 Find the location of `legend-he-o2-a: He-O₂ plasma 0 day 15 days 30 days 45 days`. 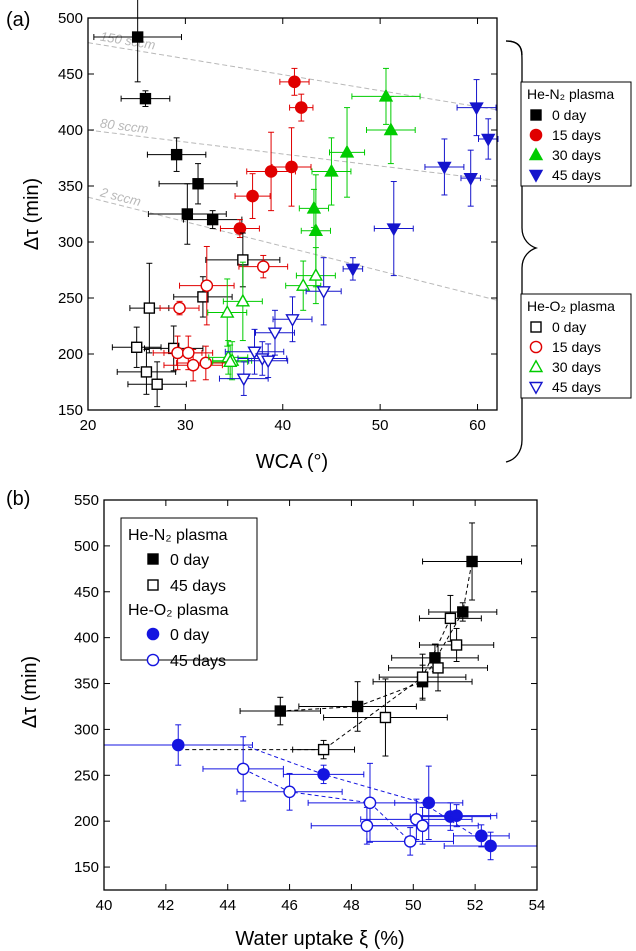

legend-he-o2-a: He-O₂ plasma 0 day 15 days 30 days 45 days is located at coordinates (576, 346).